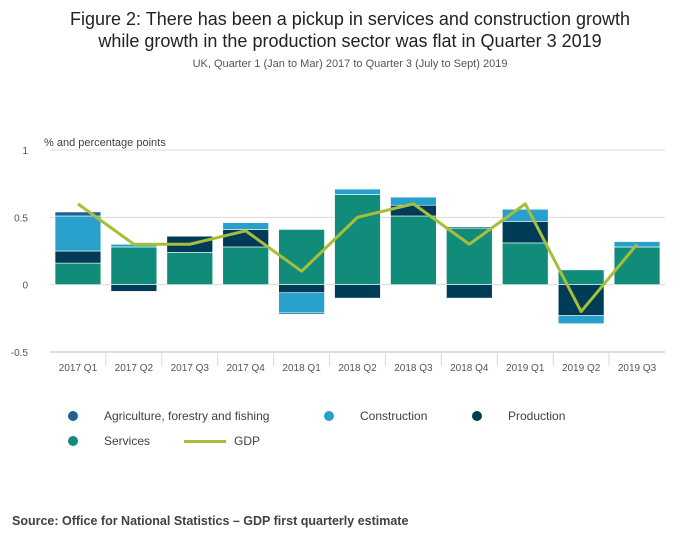  I want to click on x-tick-label: 2019 Q2, so click(581, 368).